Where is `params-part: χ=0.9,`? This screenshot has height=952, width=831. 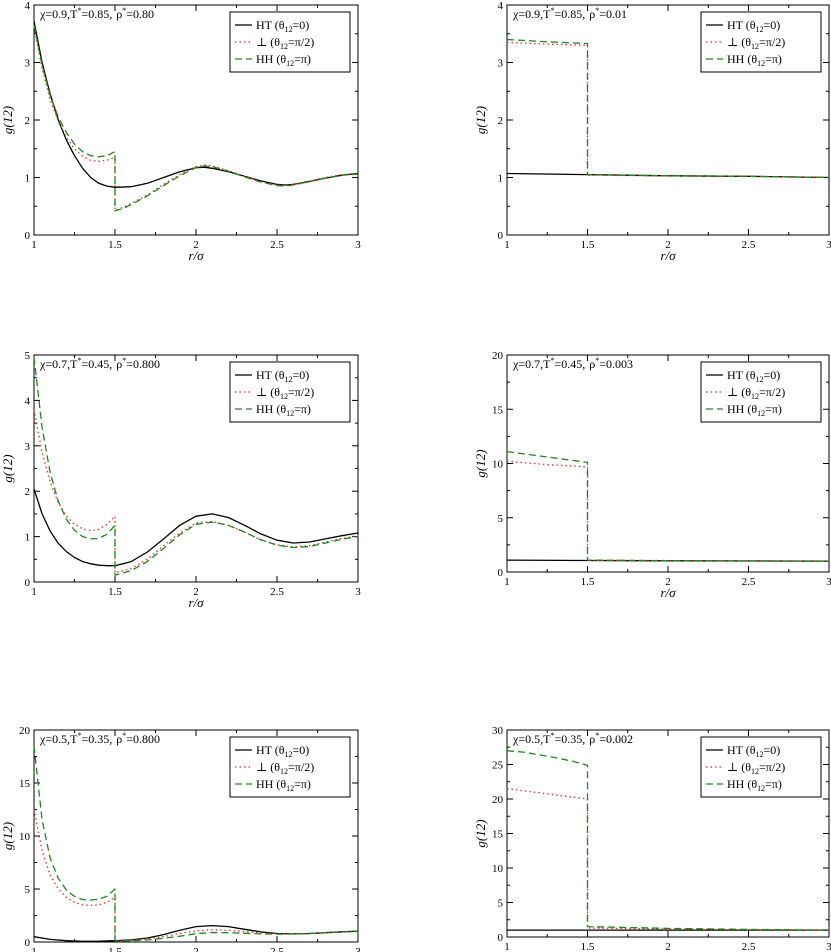
params-part: χ=0.9, is located at coordinates (54, 14).